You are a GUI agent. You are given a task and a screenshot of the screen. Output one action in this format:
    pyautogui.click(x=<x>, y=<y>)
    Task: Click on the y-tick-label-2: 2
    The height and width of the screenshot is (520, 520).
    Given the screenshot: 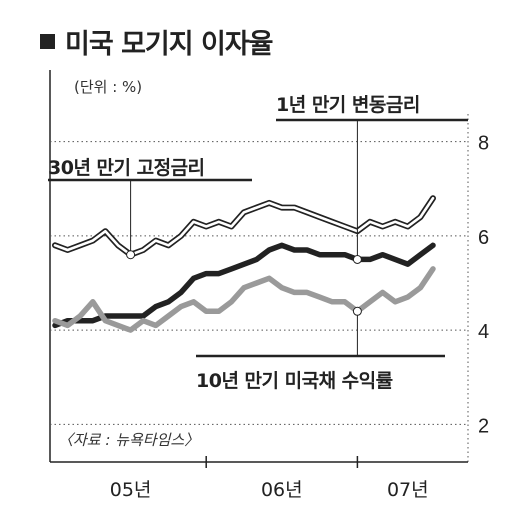 What is the action you would take?
    pyautogui.click(x=483, y=426)
    